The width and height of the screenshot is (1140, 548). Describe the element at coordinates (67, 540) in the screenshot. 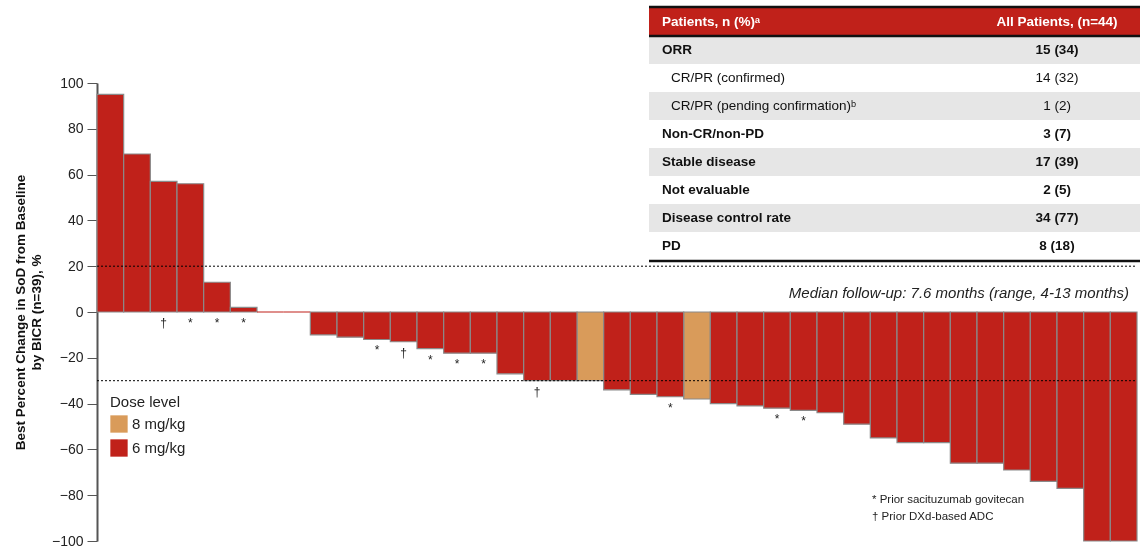

I see `y-tick-label: −100` at that location.